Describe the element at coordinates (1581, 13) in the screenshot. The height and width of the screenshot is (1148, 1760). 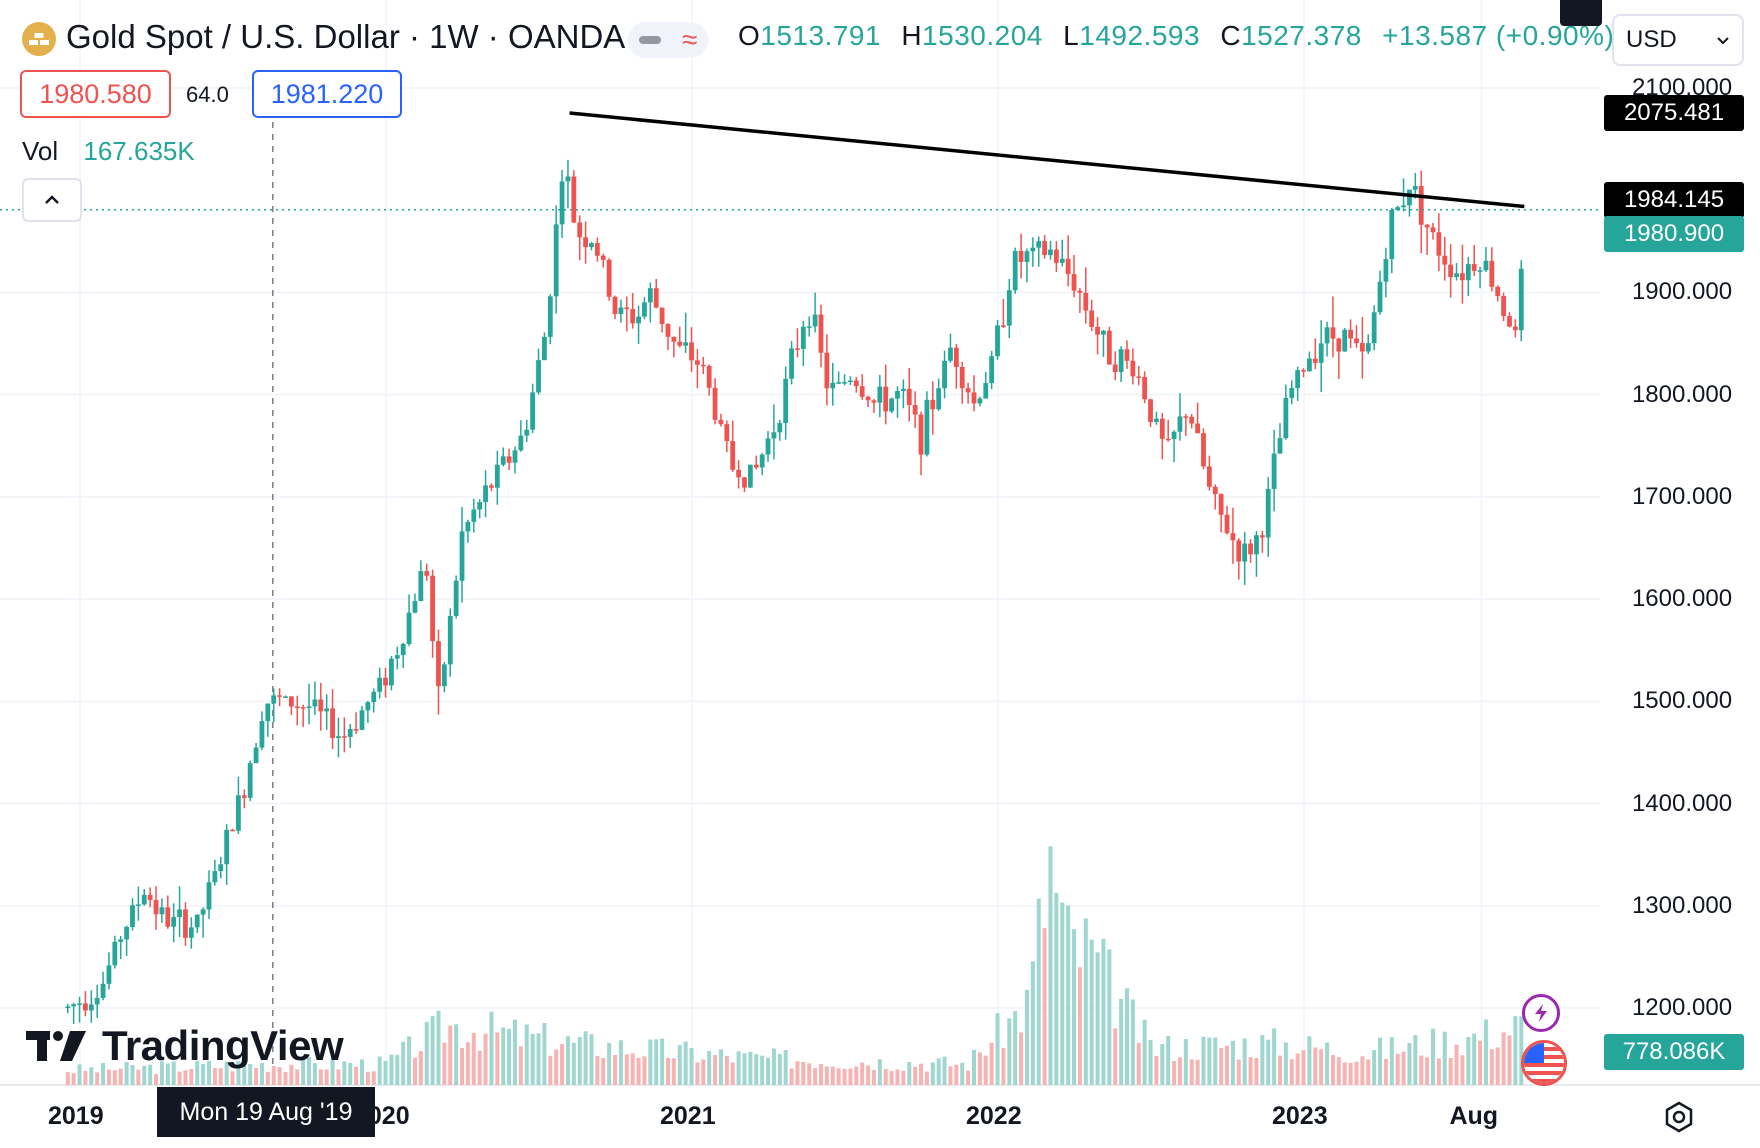
I see `screenshot-icon` at that location.